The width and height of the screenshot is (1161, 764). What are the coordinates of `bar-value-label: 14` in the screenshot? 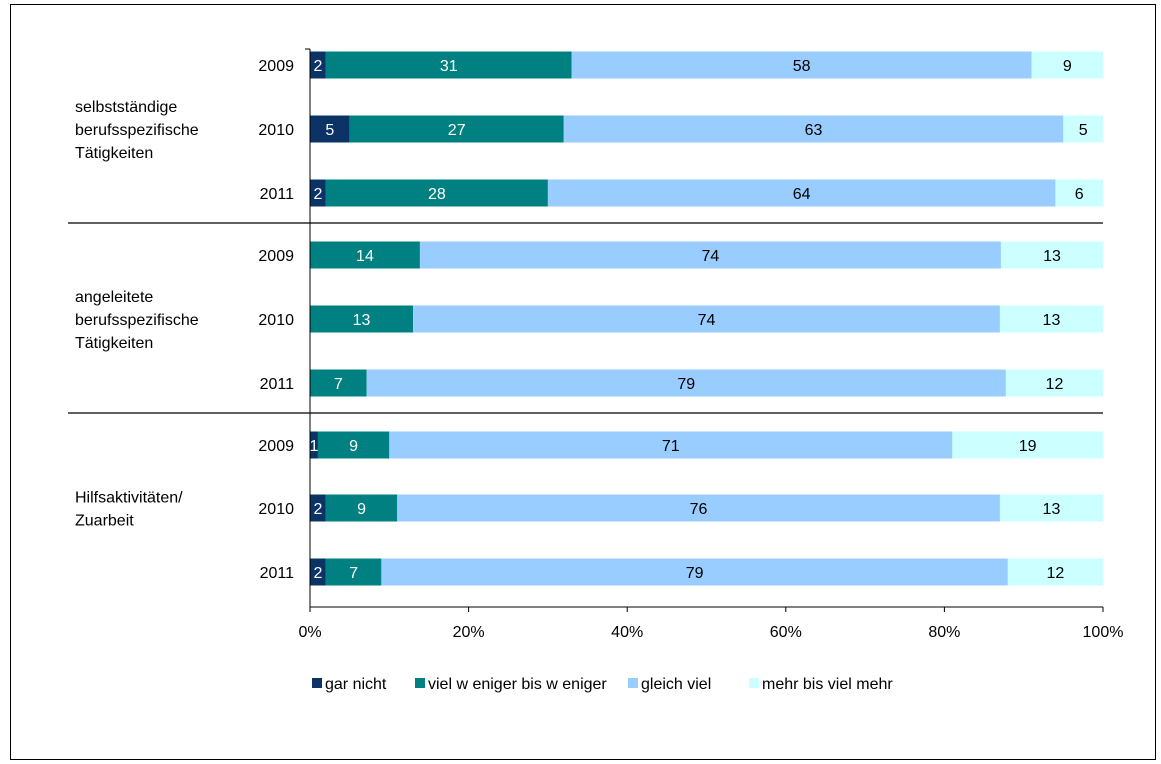 It's located at (365, 256).